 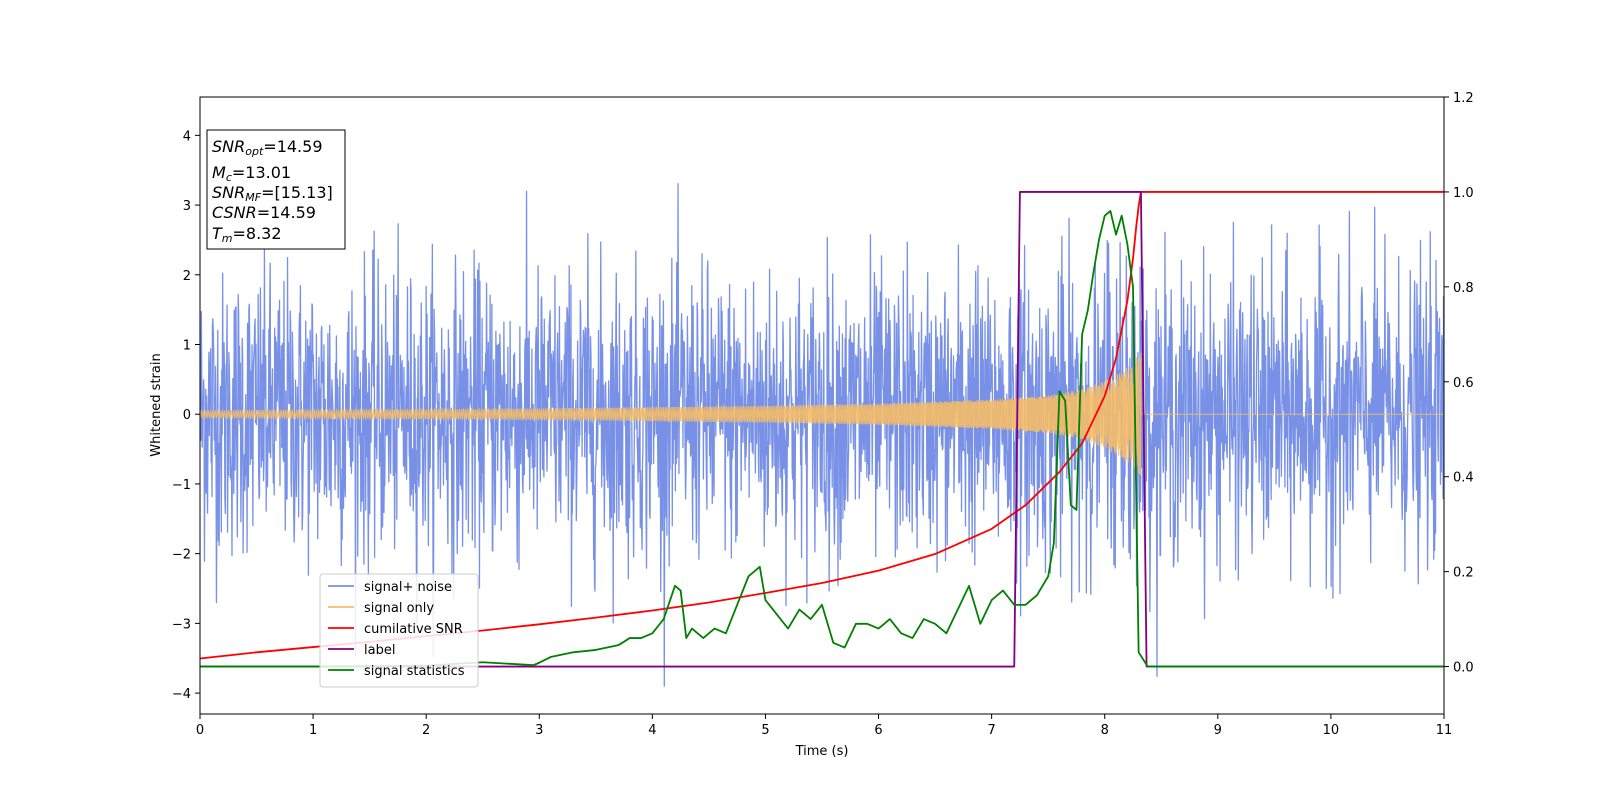 What do you see at coordinates (181, 694) in the screenshot?
I see `y-tick-label: −4` at bounding box center [181, 694].